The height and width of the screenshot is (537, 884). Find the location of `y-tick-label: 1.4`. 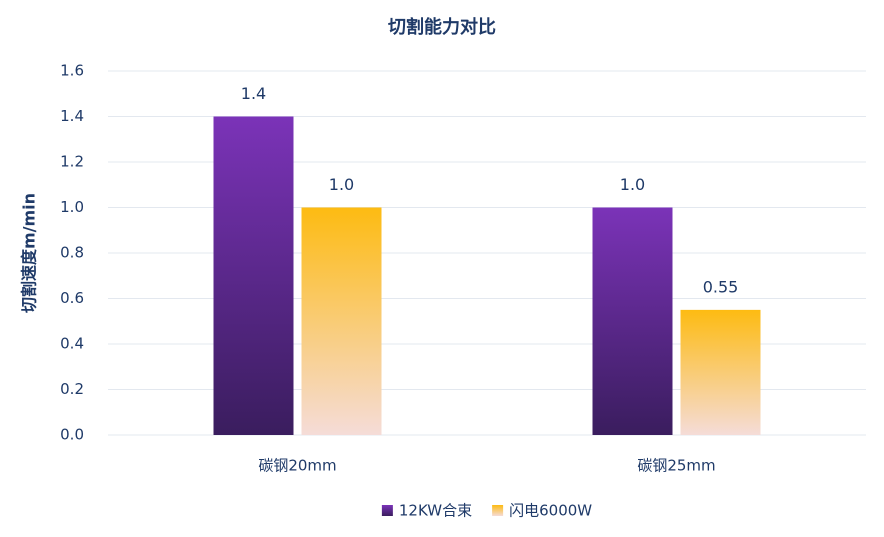

y-tick-label: 1.4 is located at coordinates (72, 116).